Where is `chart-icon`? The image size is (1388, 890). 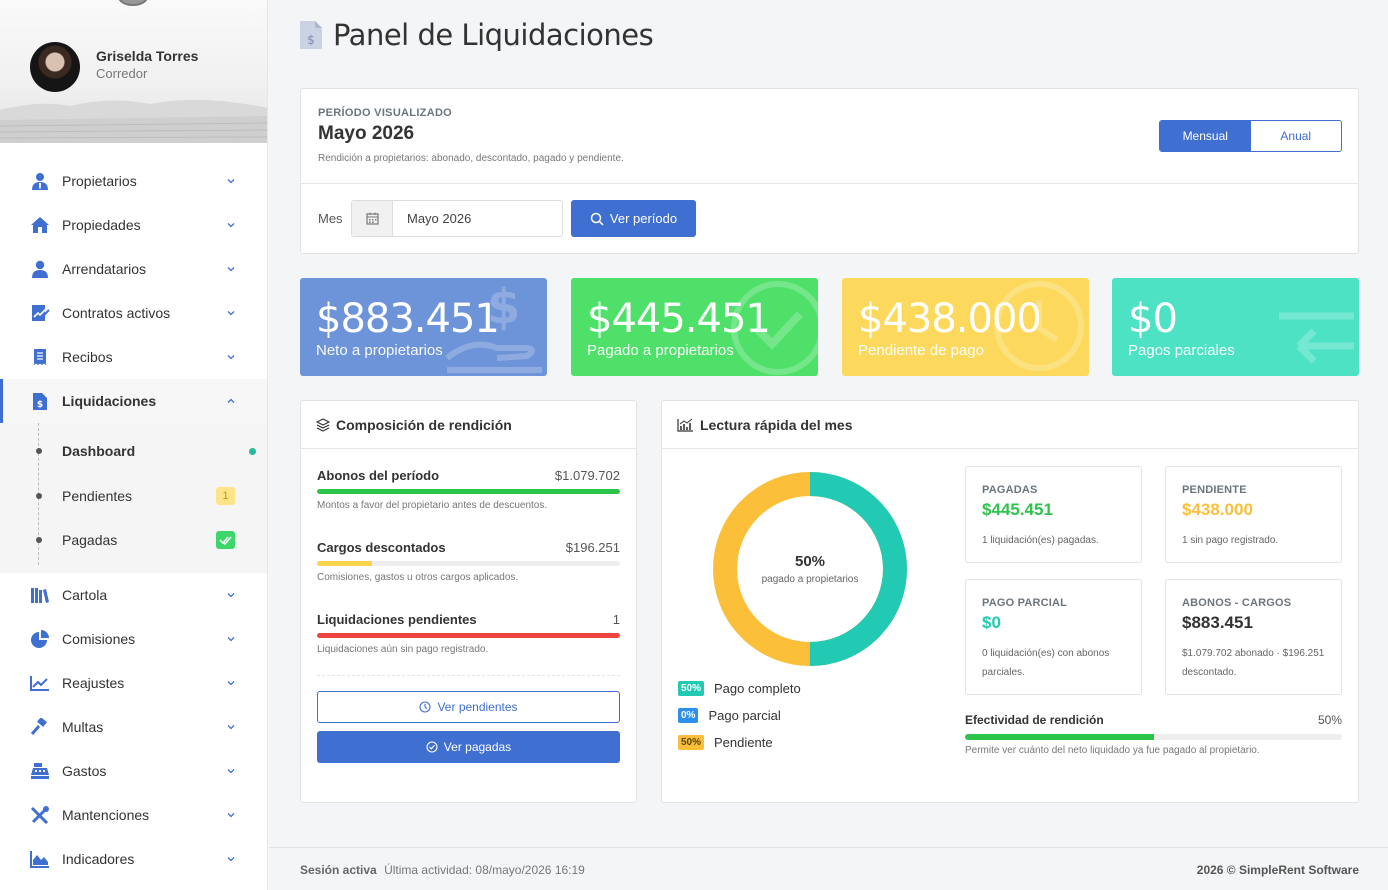 chart-icon is located at coordinates (685, 425).